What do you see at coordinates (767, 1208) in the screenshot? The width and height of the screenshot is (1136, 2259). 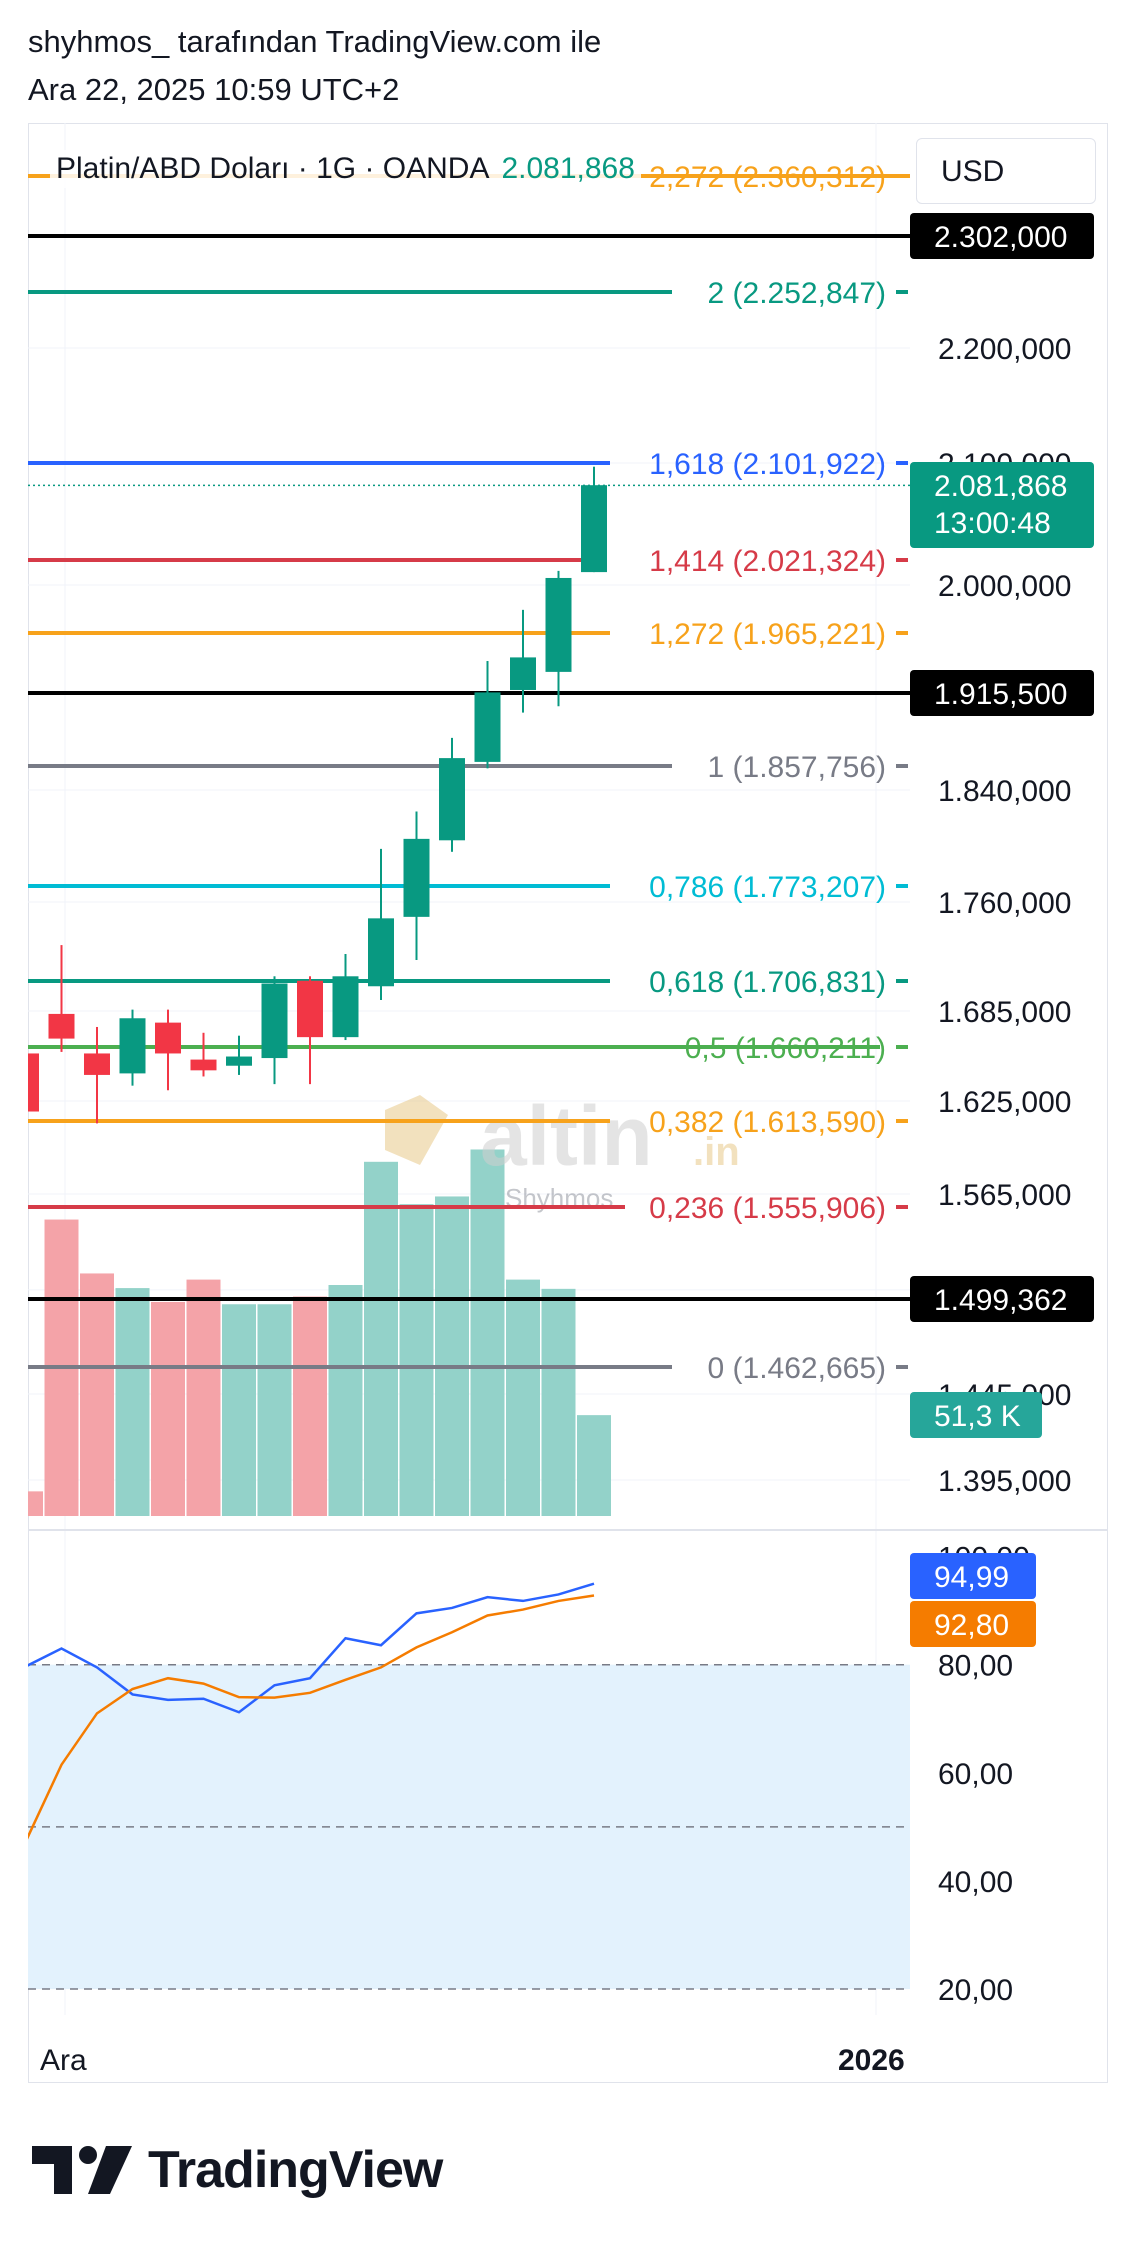 I see `fib-label: 0,236 (1.555,906)` at bounding box center [767, 1208].